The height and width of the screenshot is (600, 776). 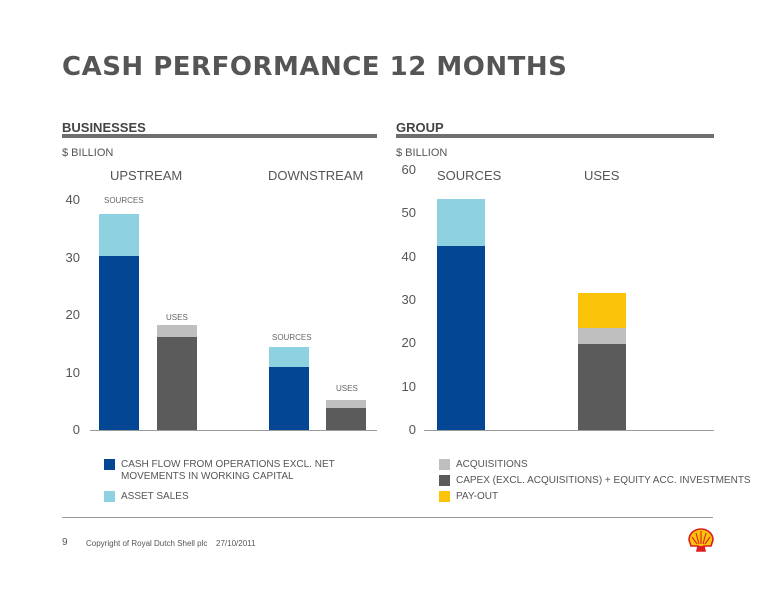 What do you see at coordinates (72, 257) in the screenshot?
I see `businesses-y-tick: 30` at bounding box center [72, 257].